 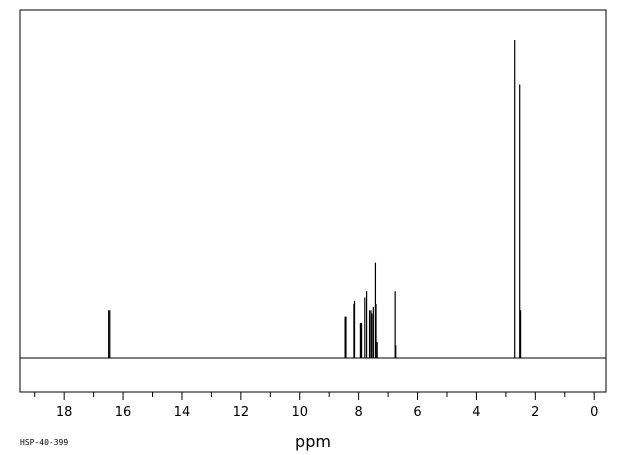 I want to click on x-tick-label: 14, so click(x=182, y=412).